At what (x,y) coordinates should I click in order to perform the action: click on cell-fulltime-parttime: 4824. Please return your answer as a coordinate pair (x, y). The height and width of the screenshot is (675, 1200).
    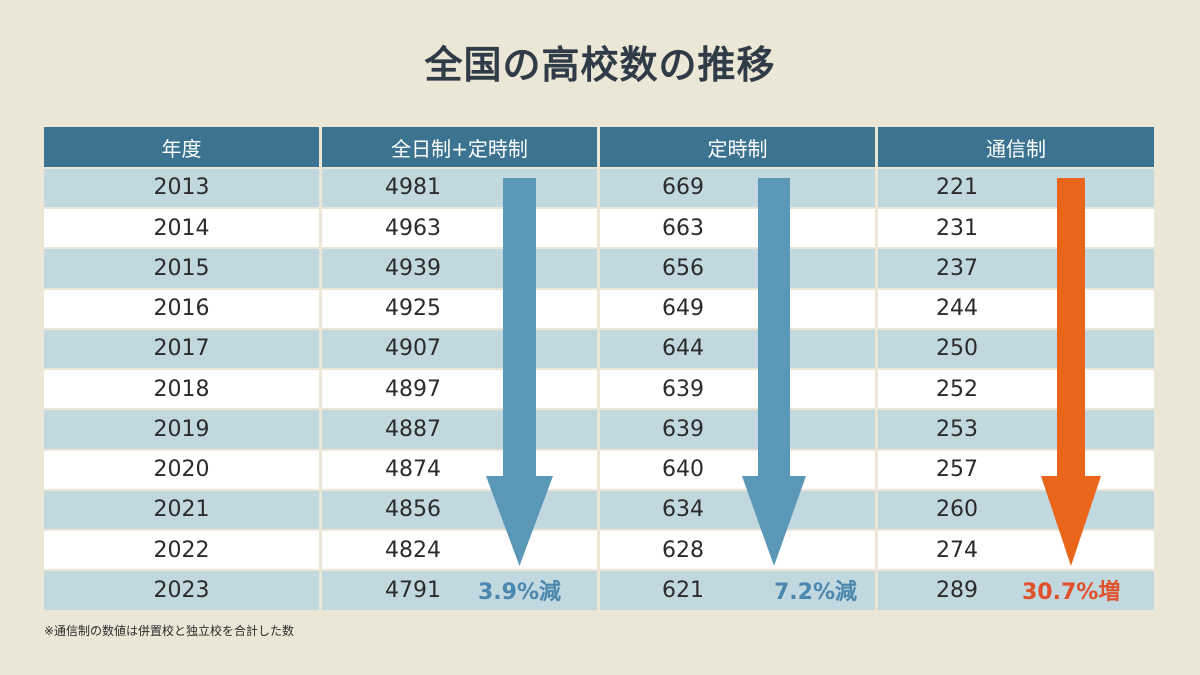
    Looking at the image, I should click on (459, 550).